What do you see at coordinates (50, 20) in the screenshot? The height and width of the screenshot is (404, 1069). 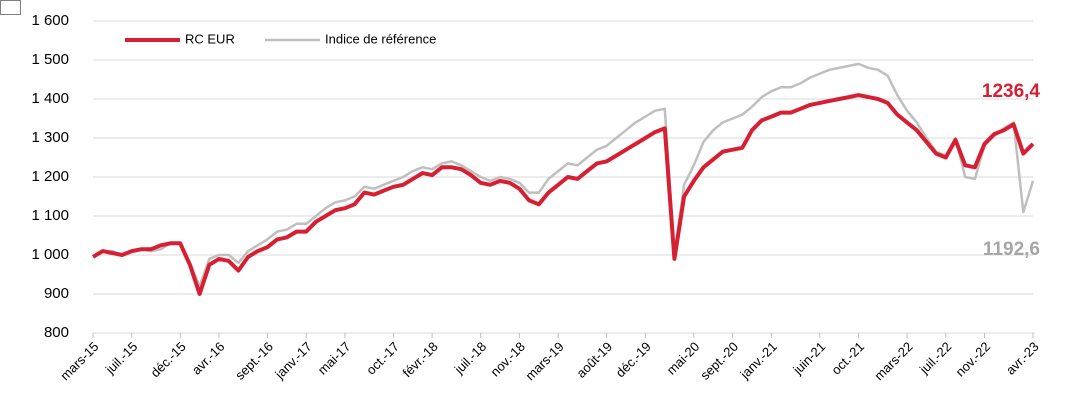 I see `y-tick-label: 1 600` at bounding box center [50, 20].